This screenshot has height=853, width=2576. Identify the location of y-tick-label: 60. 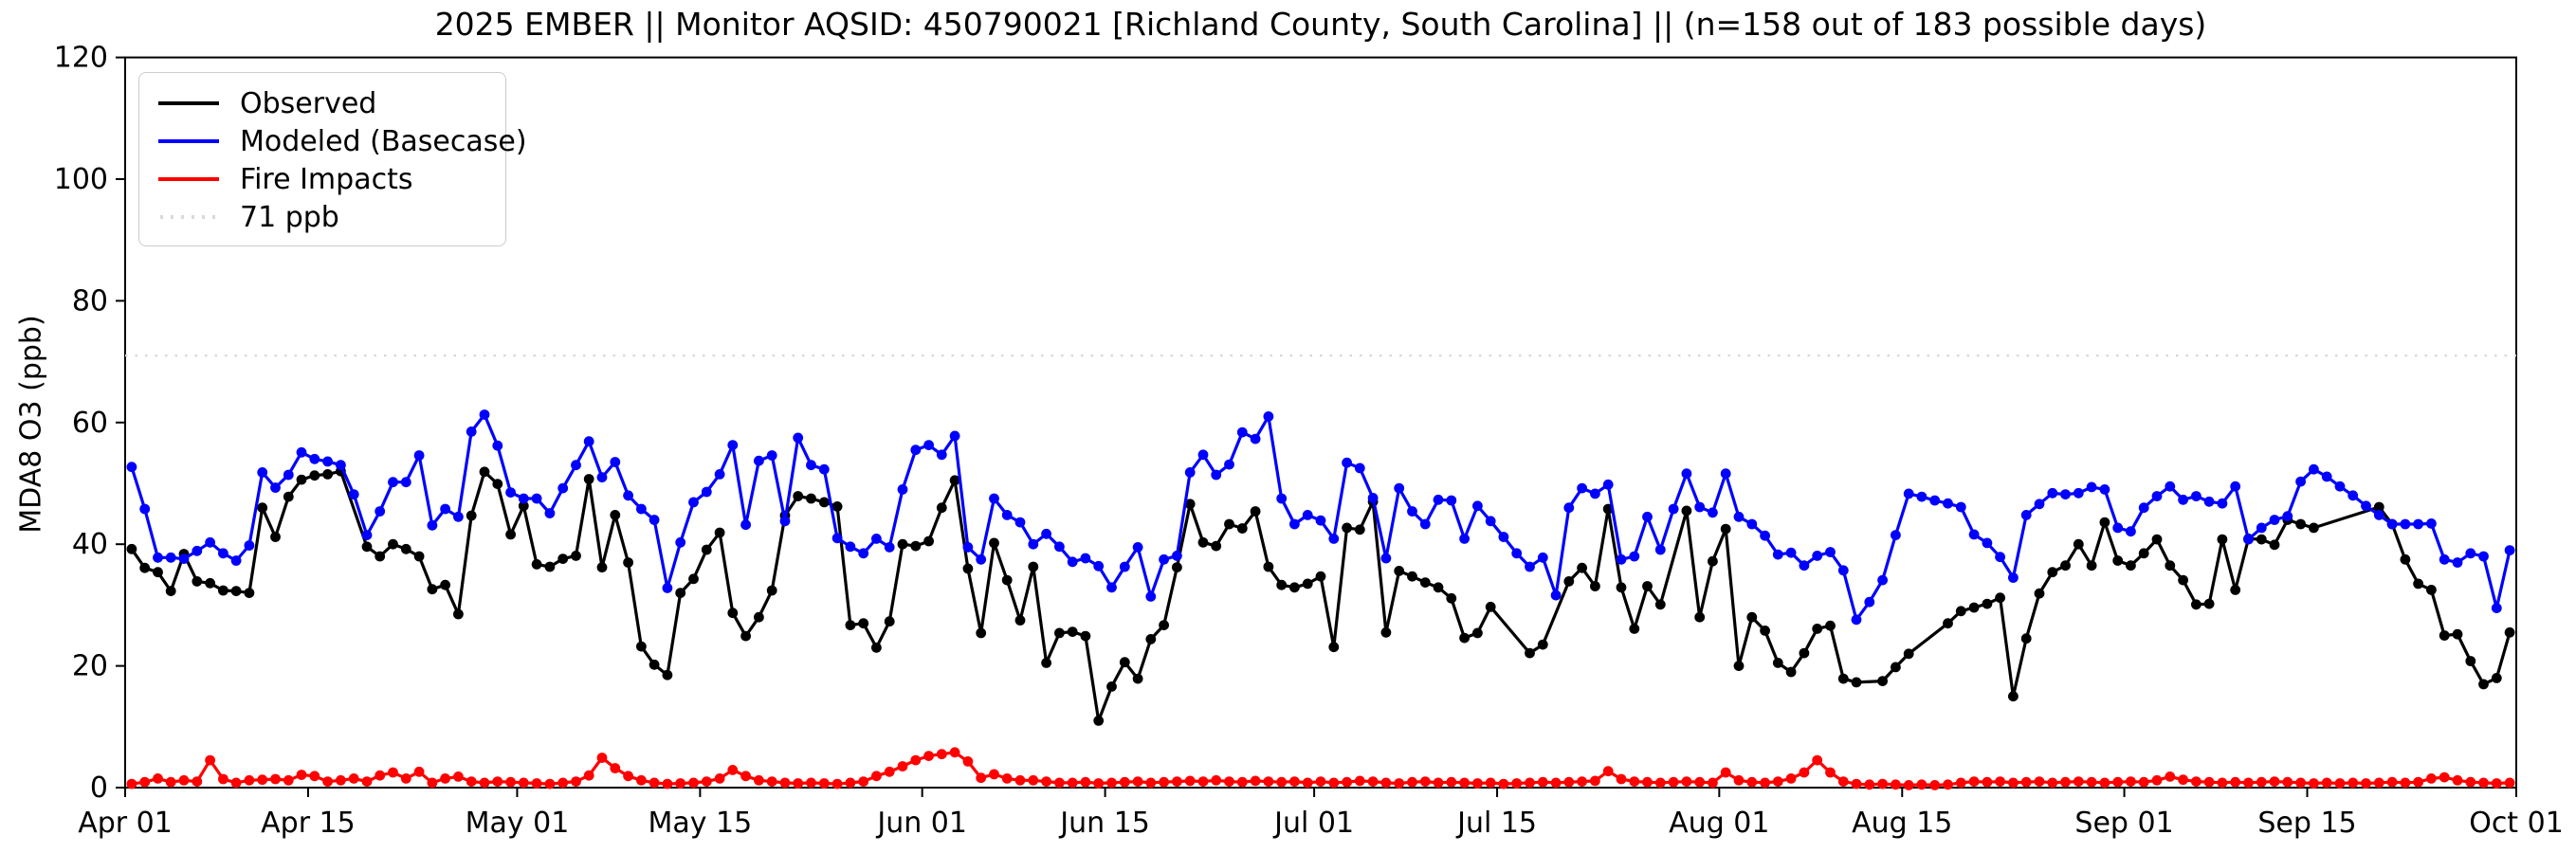
(90, 423).